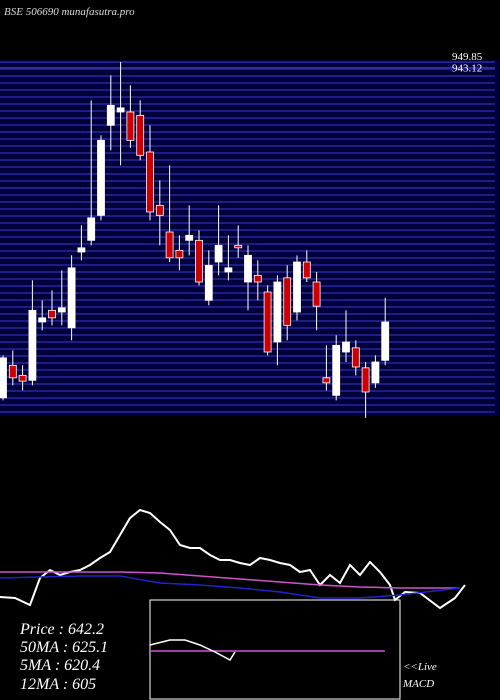 This screenshot has height=700, width=500. Describe the element at coordinates (467, 57) in the screenshot. I see `y-tick-label: 949.85` at that location.